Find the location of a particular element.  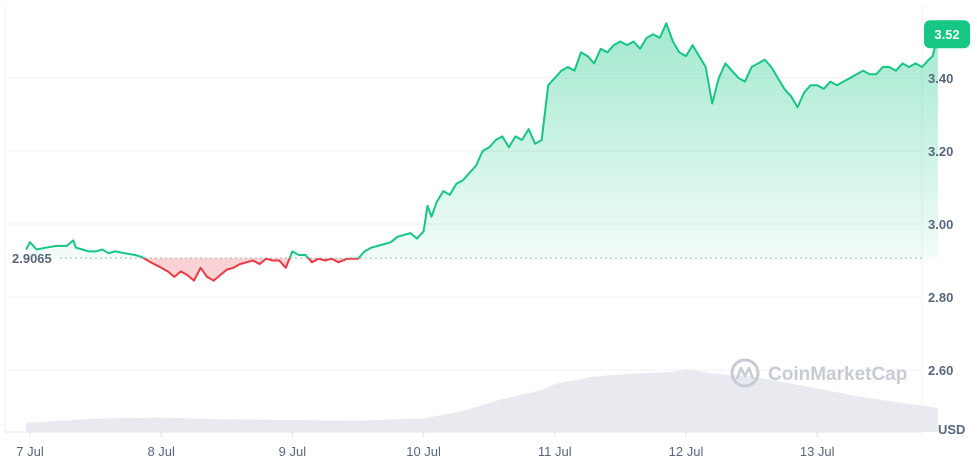

x-tick-label-0: 7 Jul is located at coordinates (30, 451).